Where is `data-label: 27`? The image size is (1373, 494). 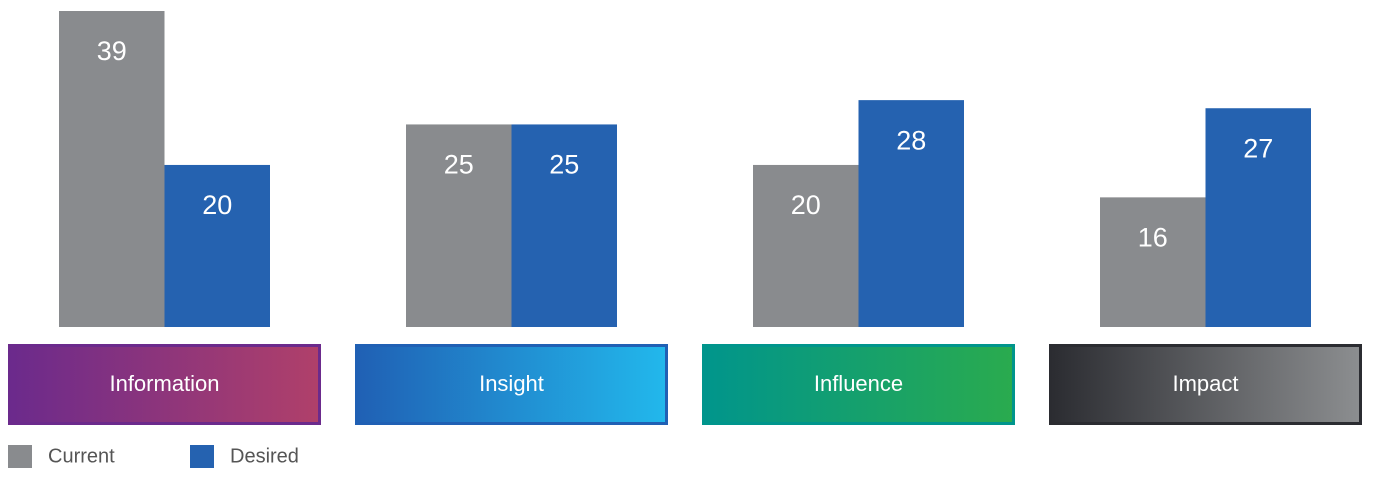 data-label: 27 is located at coordinates (1258, 148).